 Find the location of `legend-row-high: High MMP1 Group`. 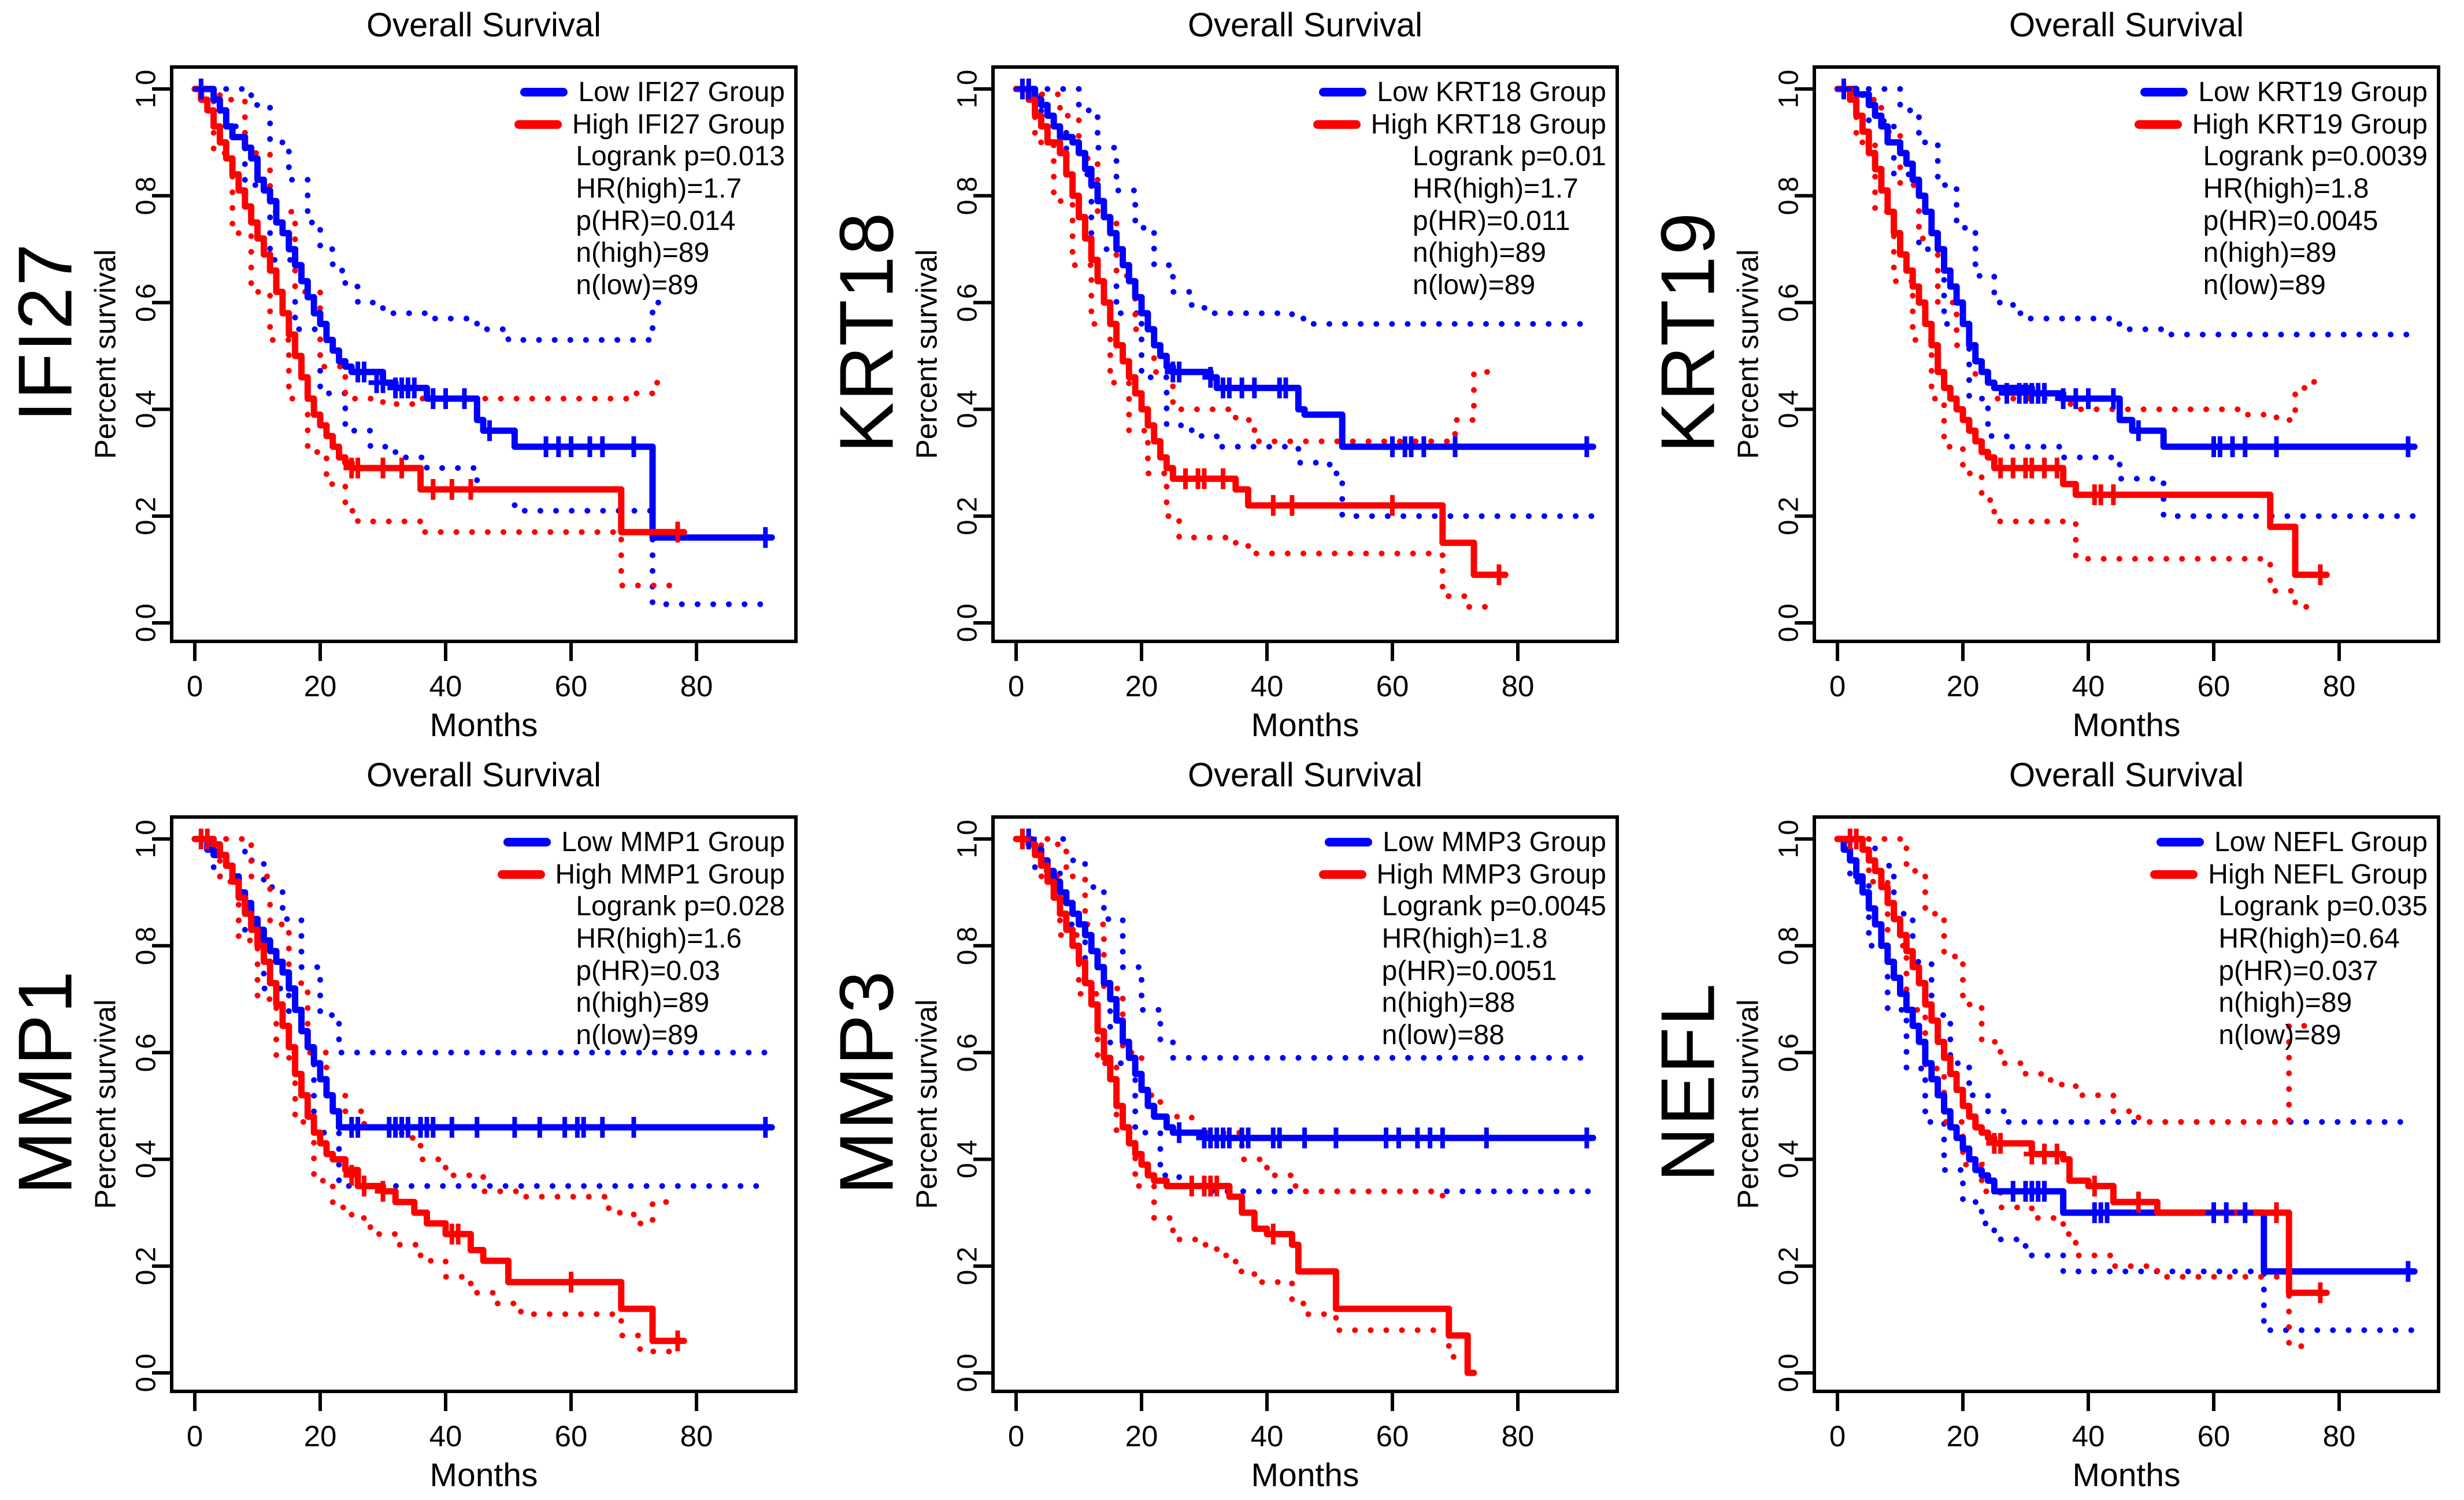

legend-row-high: High MMP1 Group is located at coordinates (641, 875).